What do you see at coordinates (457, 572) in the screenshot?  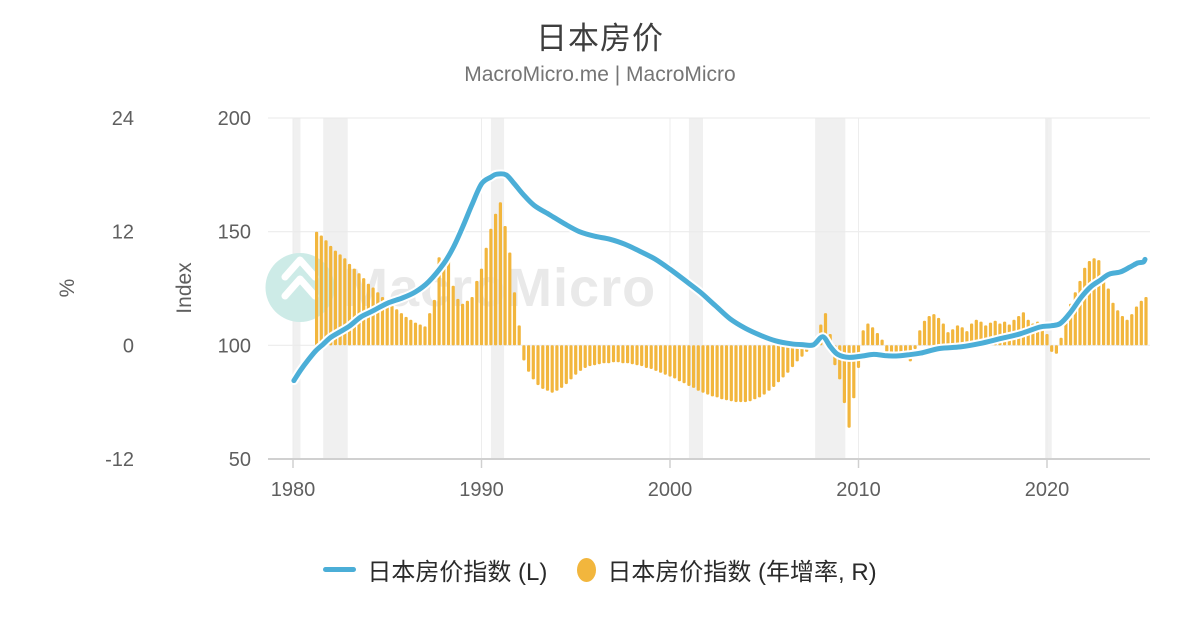 I see `legend-label-price-index: 日本房价指数 (L)` at bounding box center [457, 572].